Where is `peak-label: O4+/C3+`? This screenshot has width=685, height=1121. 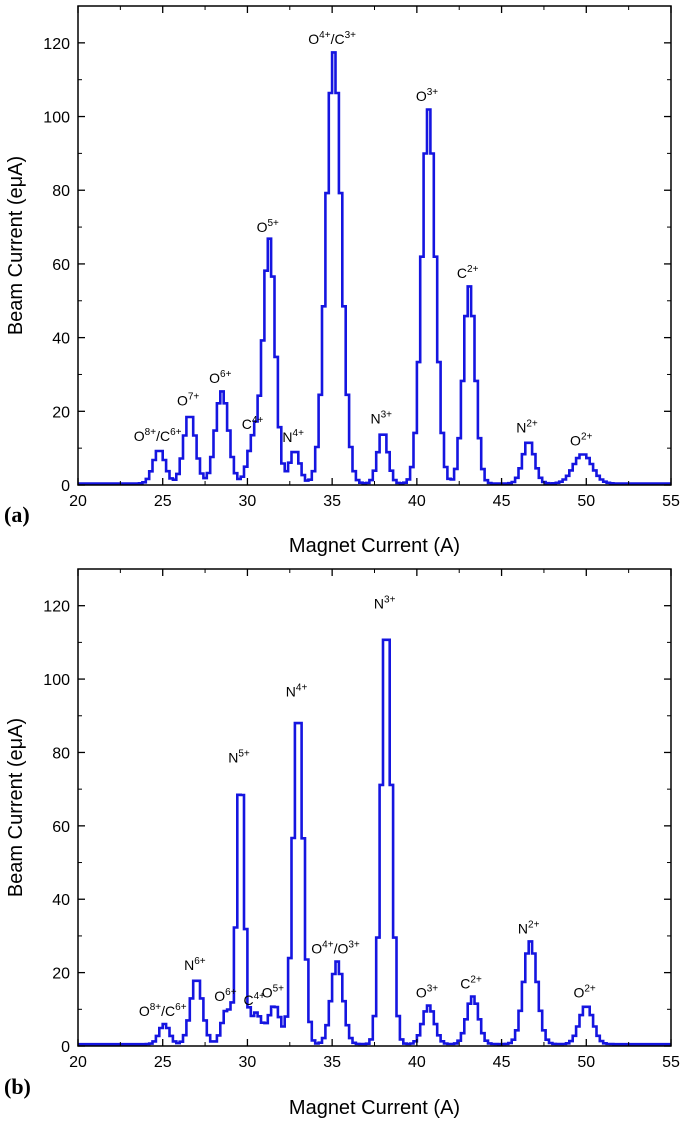 peak-label: O4+/C3+ is located at coordinates (332, 38).